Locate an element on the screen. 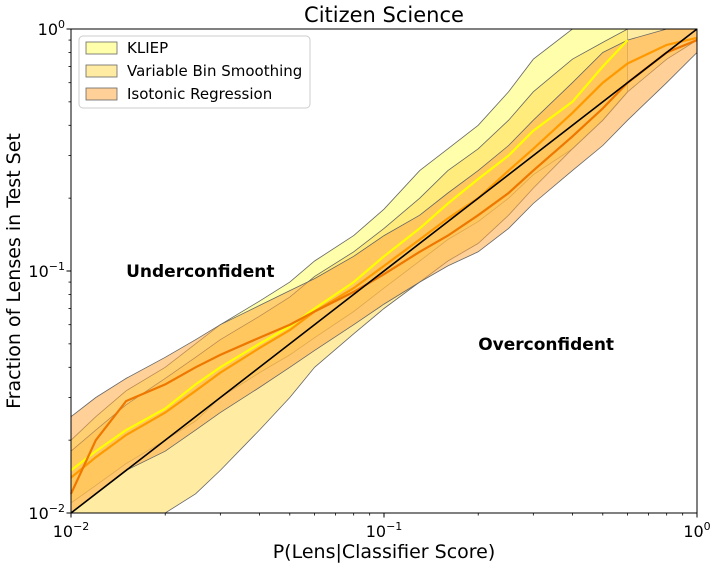 This screenshot has height=568, width=716. x-tick-label: 10⁻² is located at coordinates (71, 530).